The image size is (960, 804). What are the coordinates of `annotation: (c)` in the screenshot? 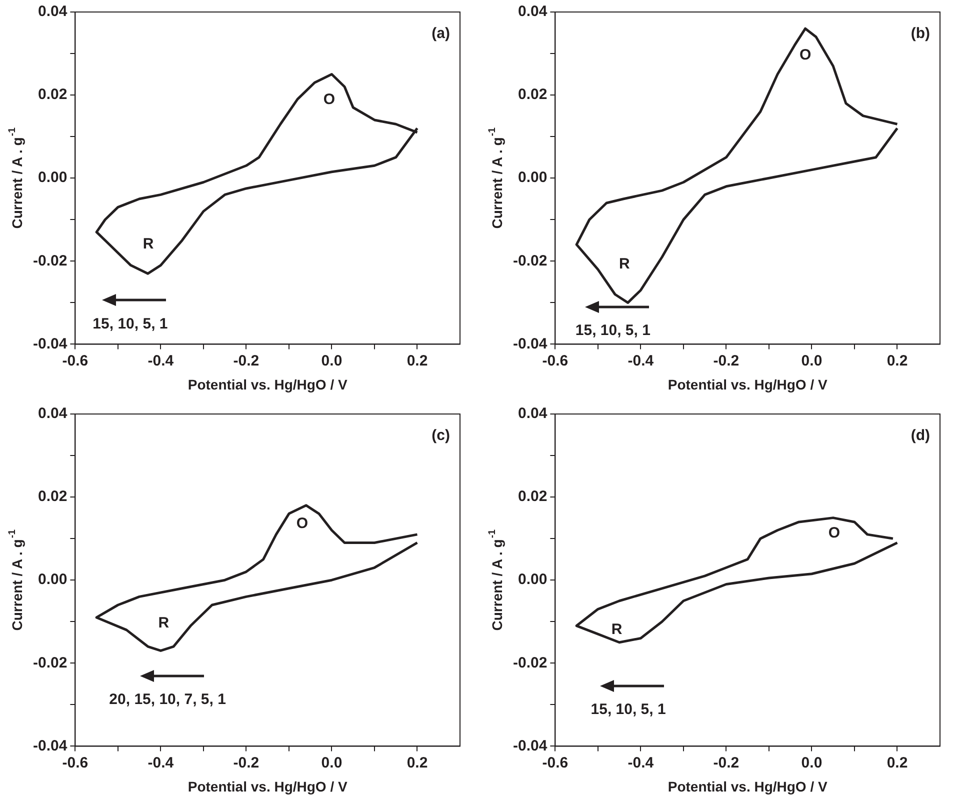 It's located at (441, 435).